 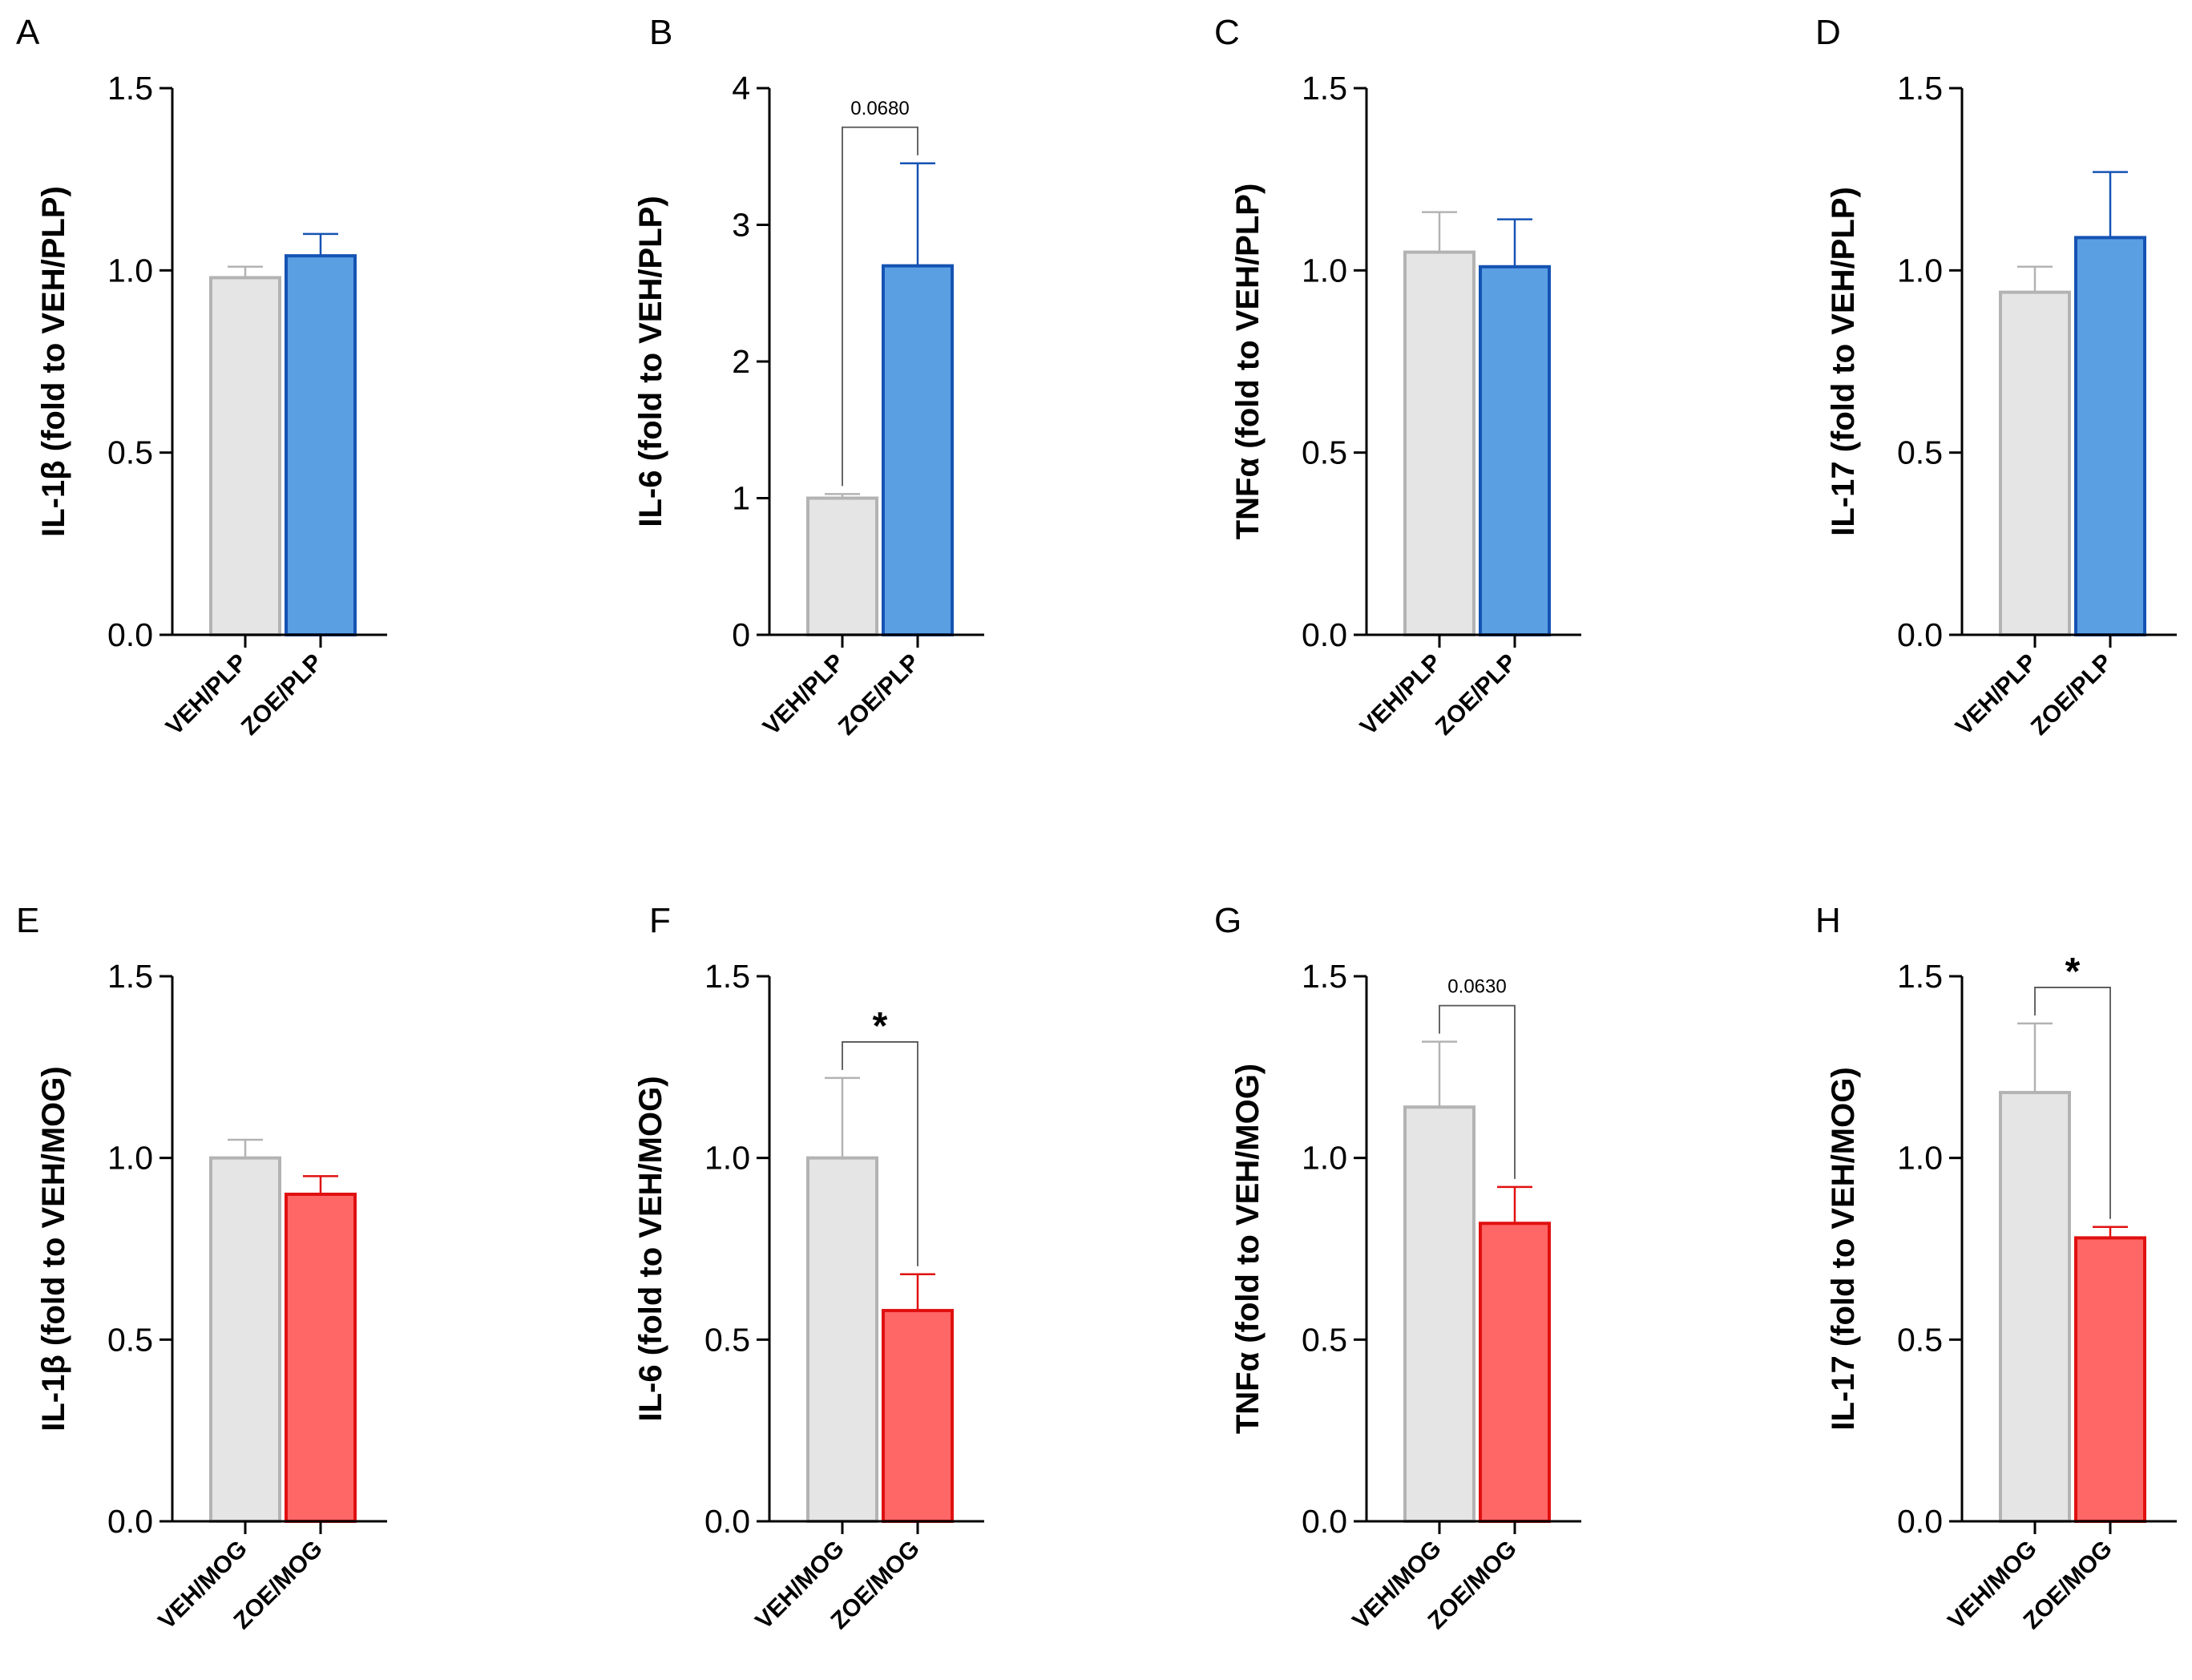 I want to click on panel-letter: F, so click(x=660, y=920).